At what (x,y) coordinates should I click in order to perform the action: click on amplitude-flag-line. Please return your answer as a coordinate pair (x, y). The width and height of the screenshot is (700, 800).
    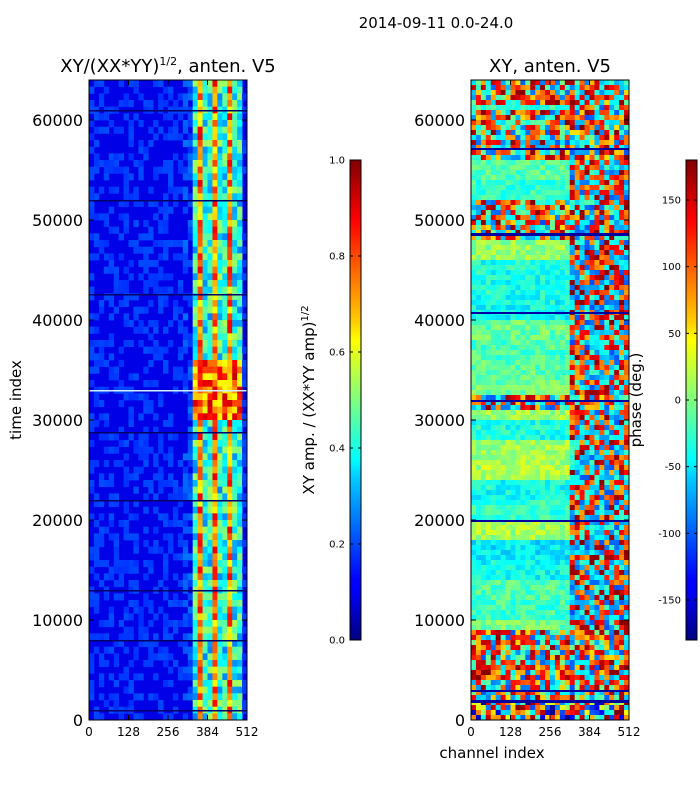
    Looking at the image, I should click on (168, 756).